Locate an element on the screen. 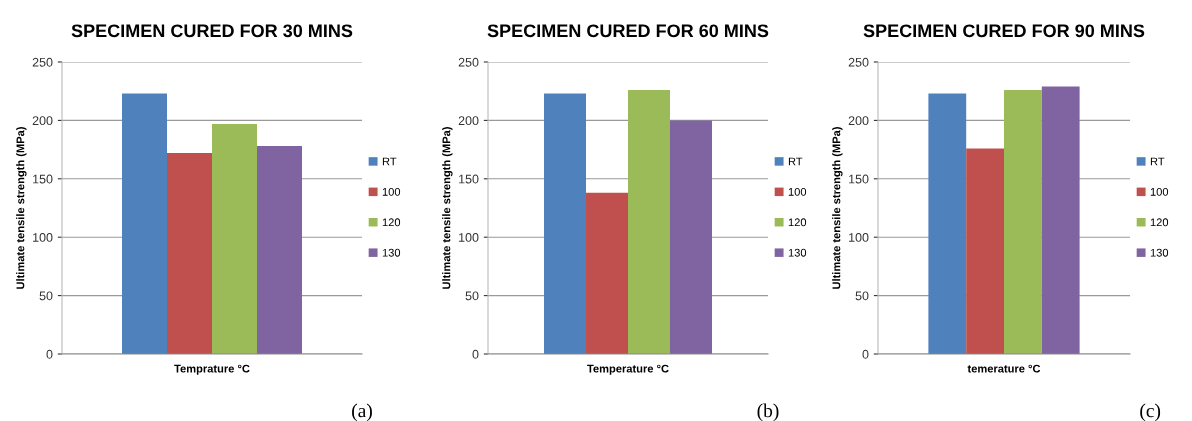 The image size is (1192, 421). text: (a) is located at coordinates (362, 412).